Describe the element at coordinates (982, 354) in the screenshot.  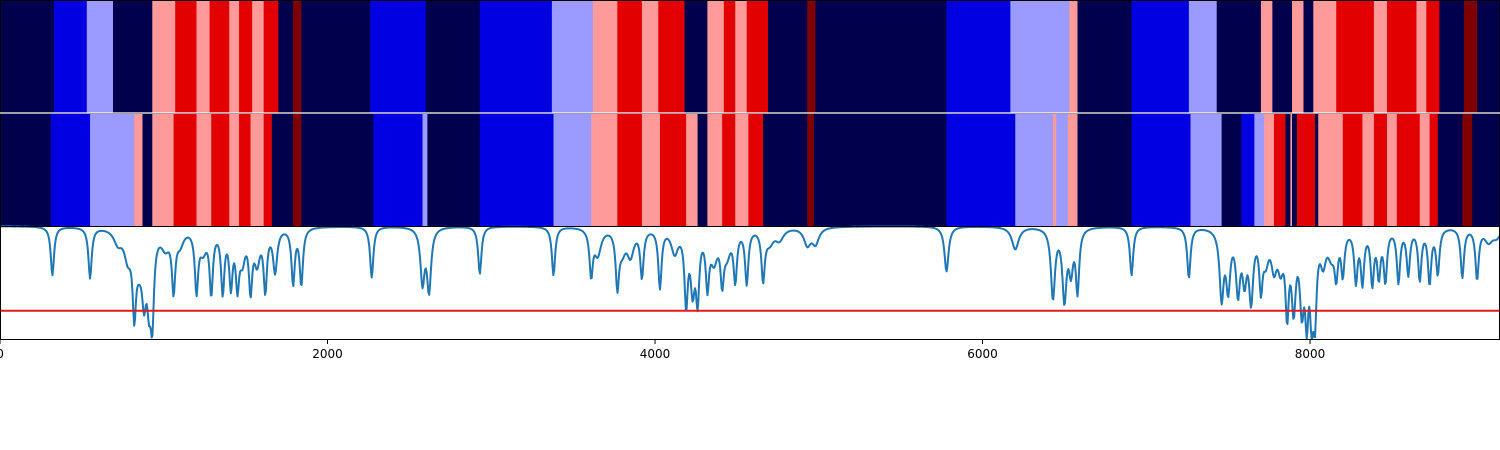
I see `x-tick-label: 6000` at that location.